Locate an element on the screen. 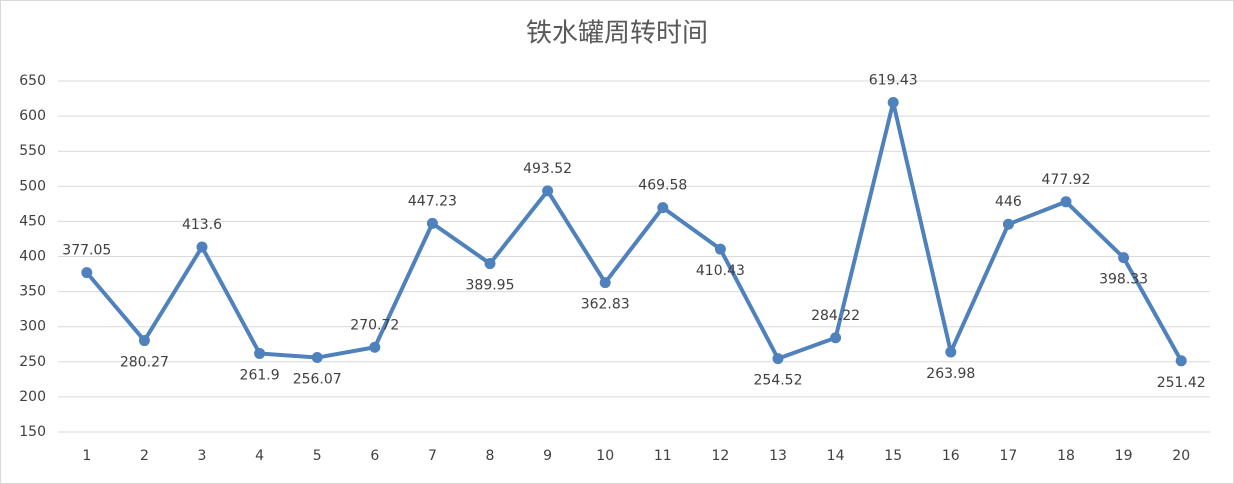 The image size is (1234, 484). data-label: 619.43 is located at coordinates (893, 80).